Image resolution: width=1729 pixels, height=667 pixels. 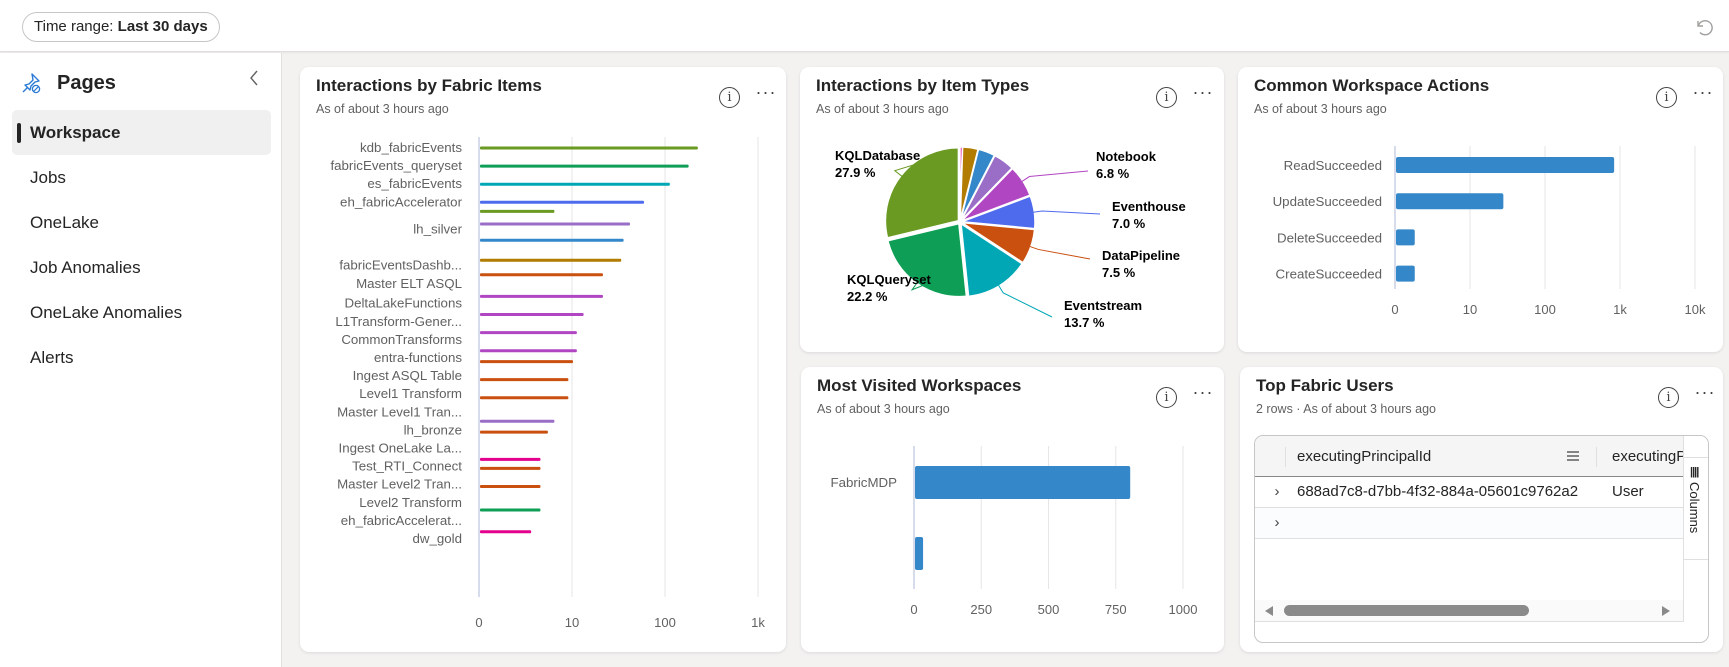 I want to click on horizontal-scrollbar, so click(x=1469, y=611).